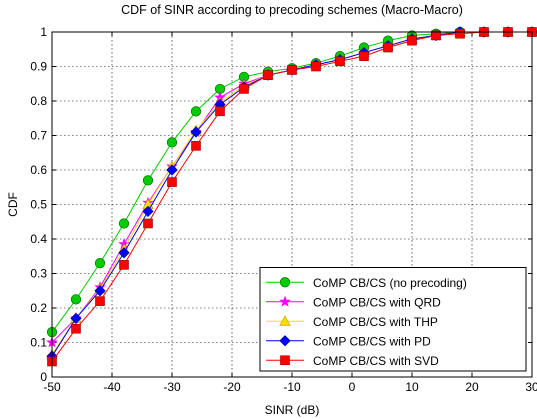  Describe the element at coordinates (412, 387) in the screenshot. I see `x-tick-label: 10` at that location.